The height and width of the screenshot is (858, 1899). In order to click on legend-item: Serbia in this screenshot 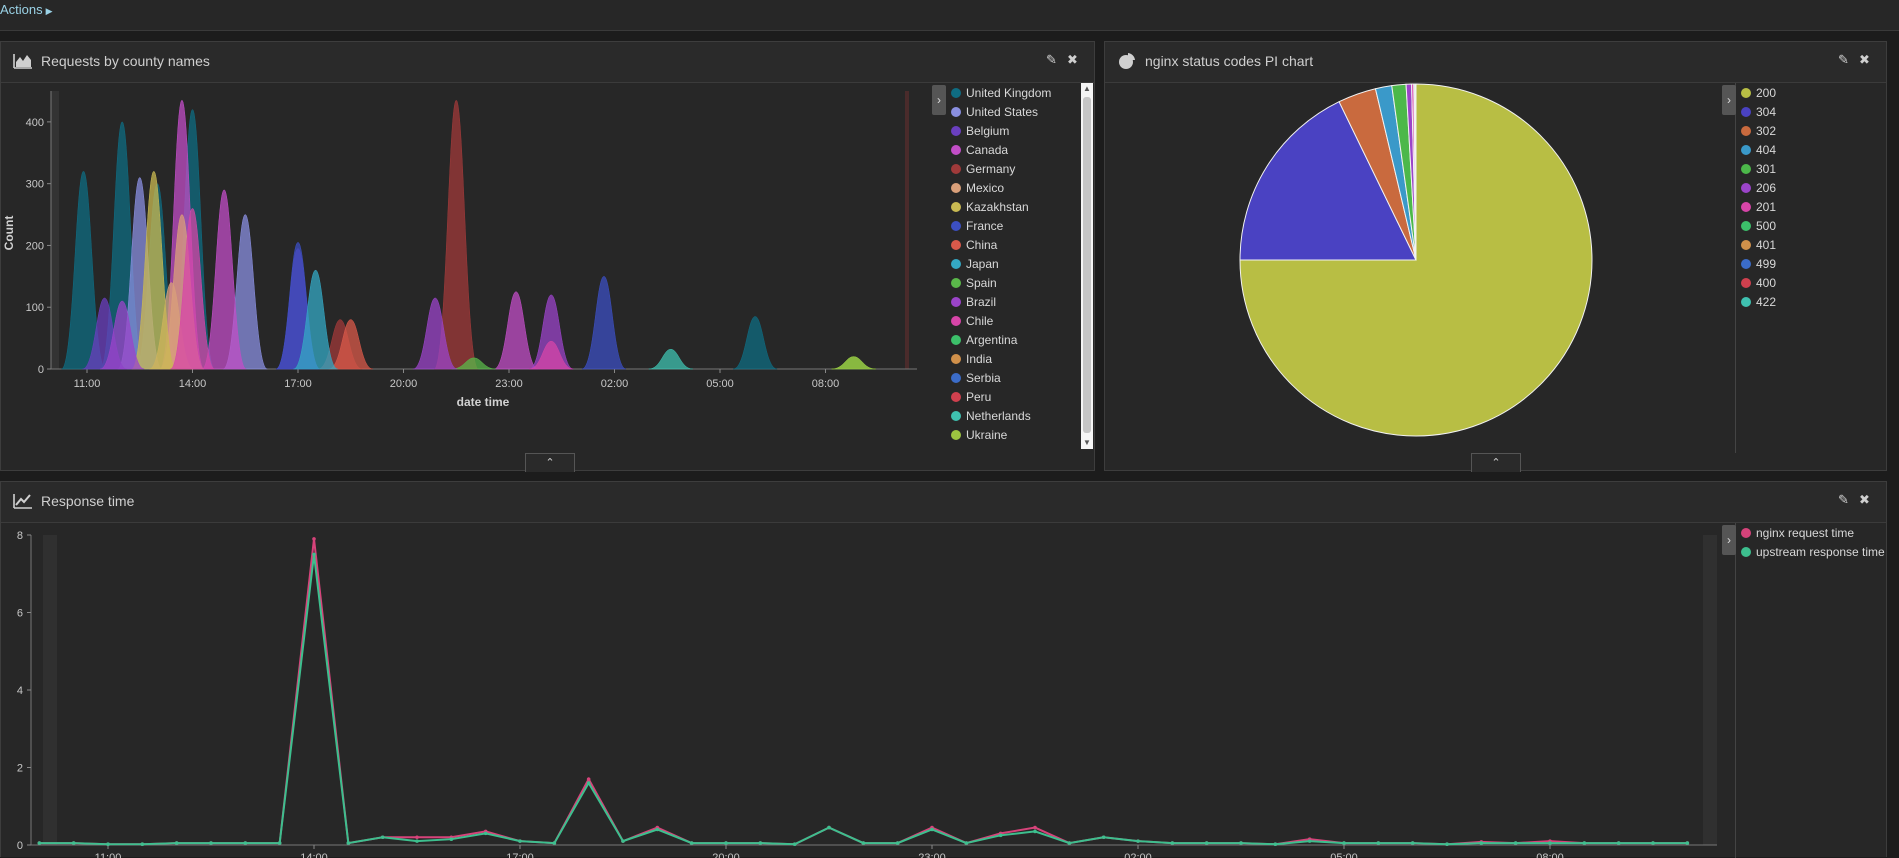, I will do `click(1015, 378)`.